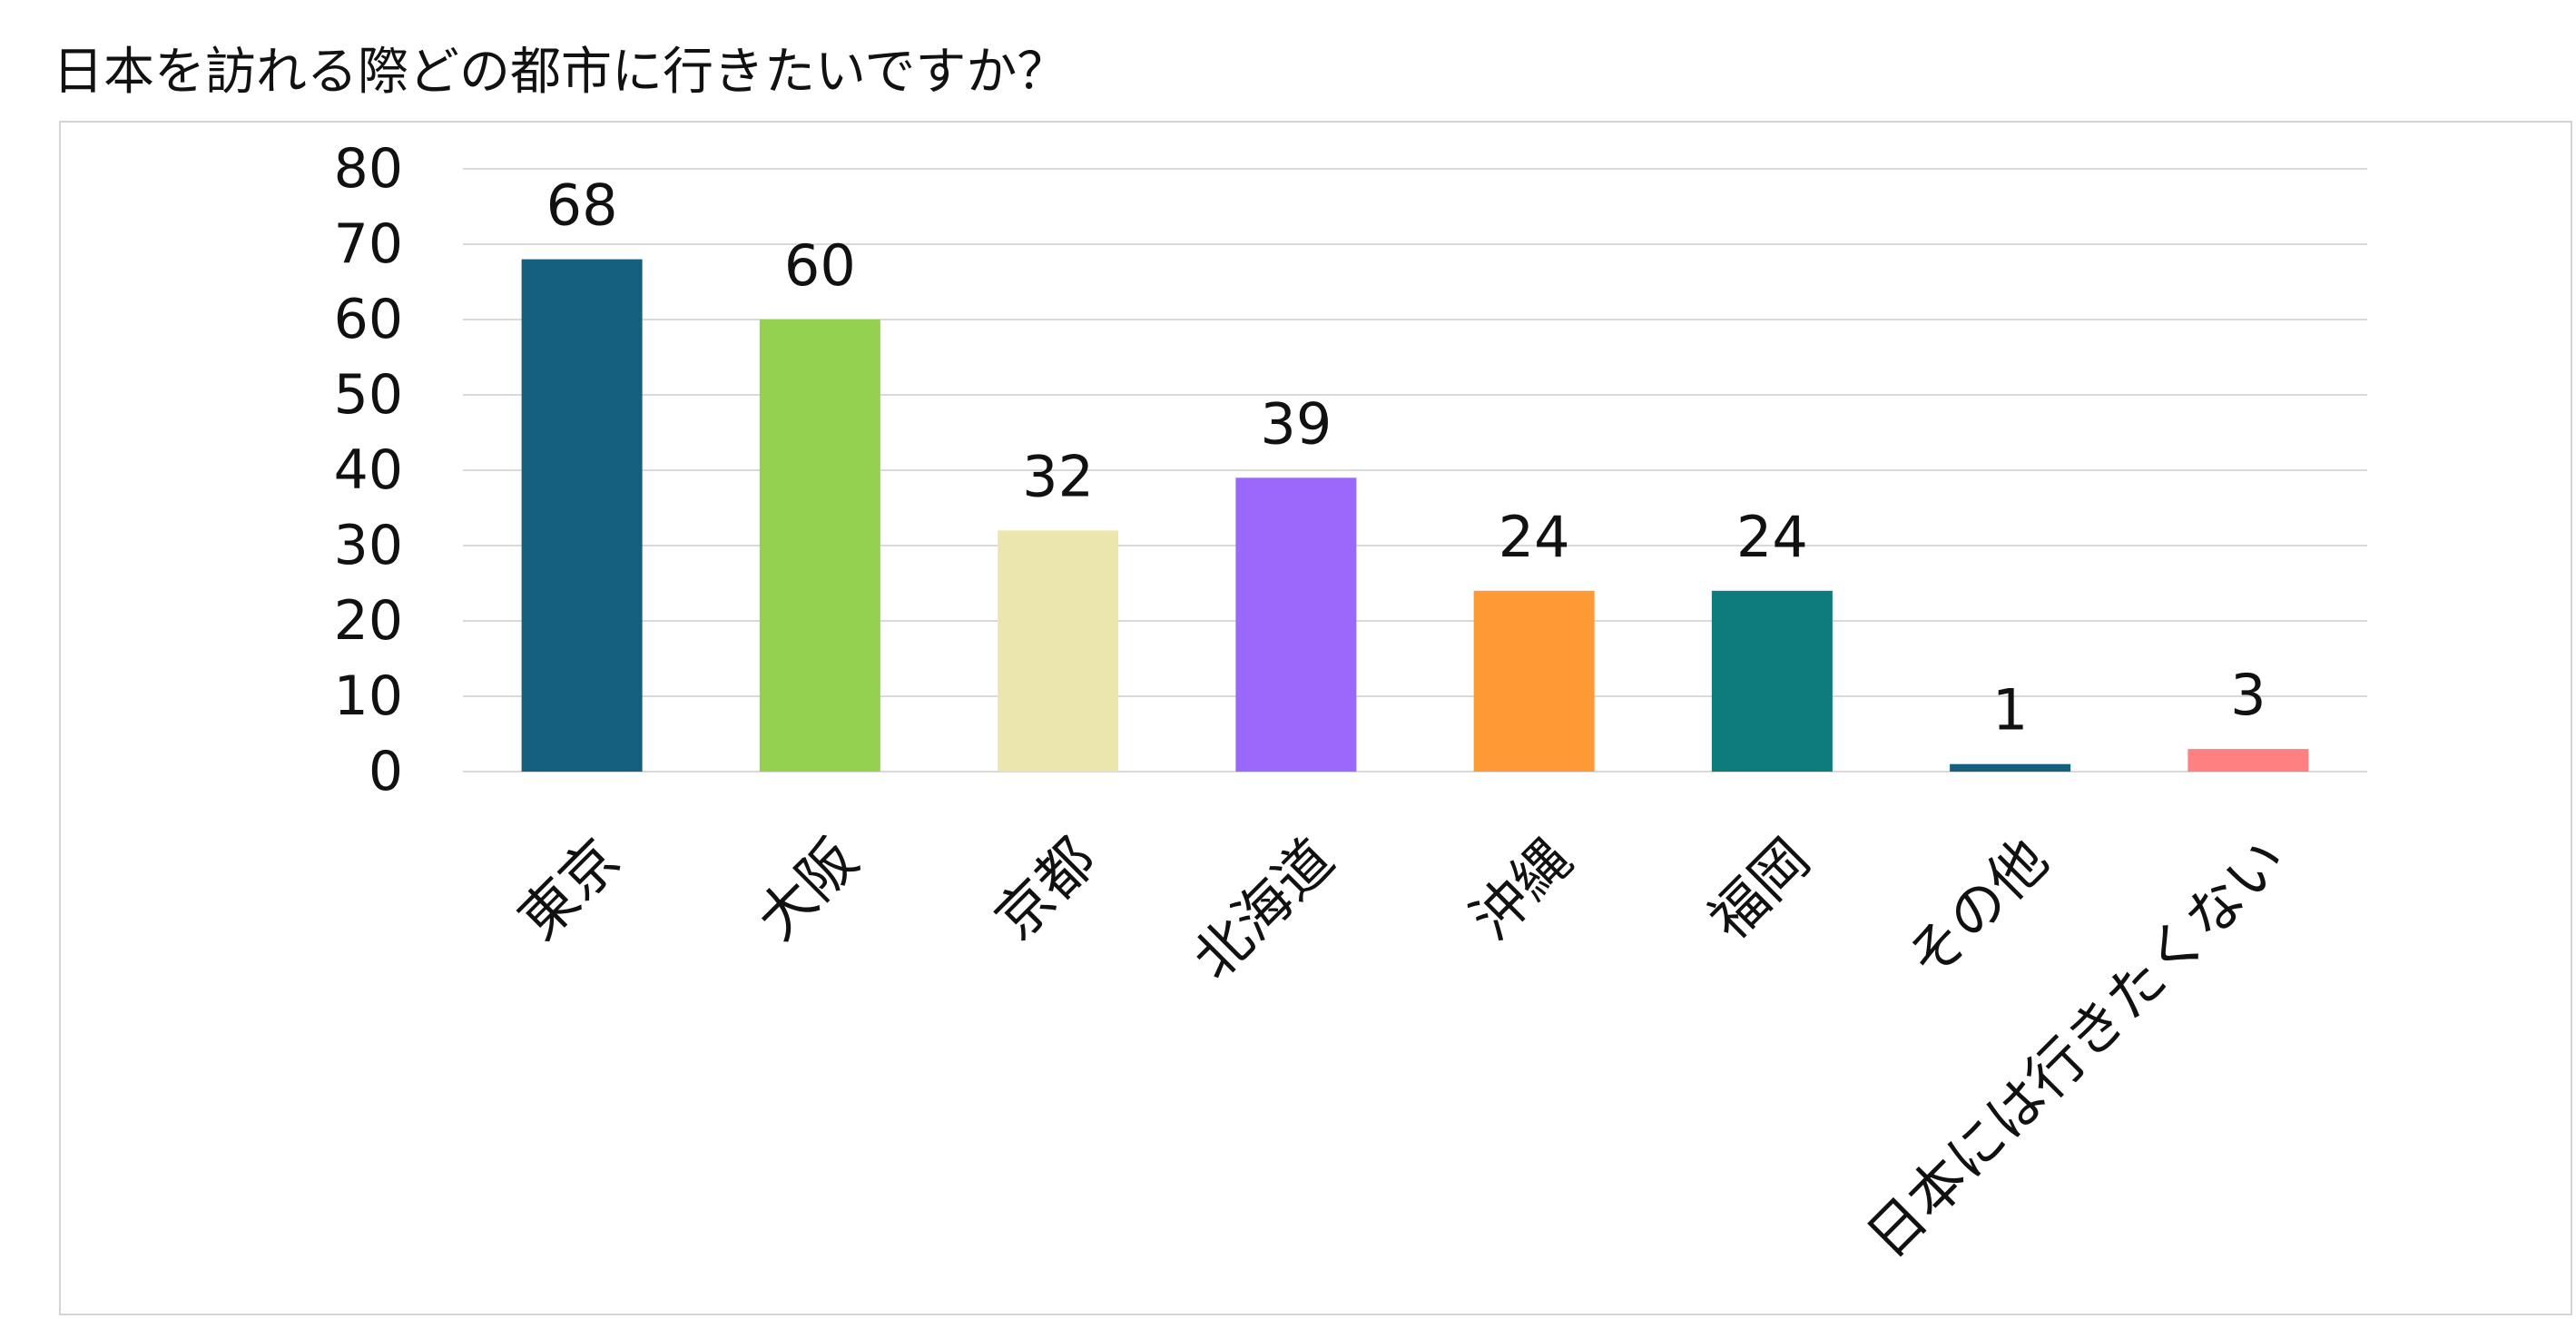 The height and width of the screenshot is (1319, 2576). Describe the element at coordinates (368, 696) in the screenshot. I see `y-tick-label: 10` at that location.